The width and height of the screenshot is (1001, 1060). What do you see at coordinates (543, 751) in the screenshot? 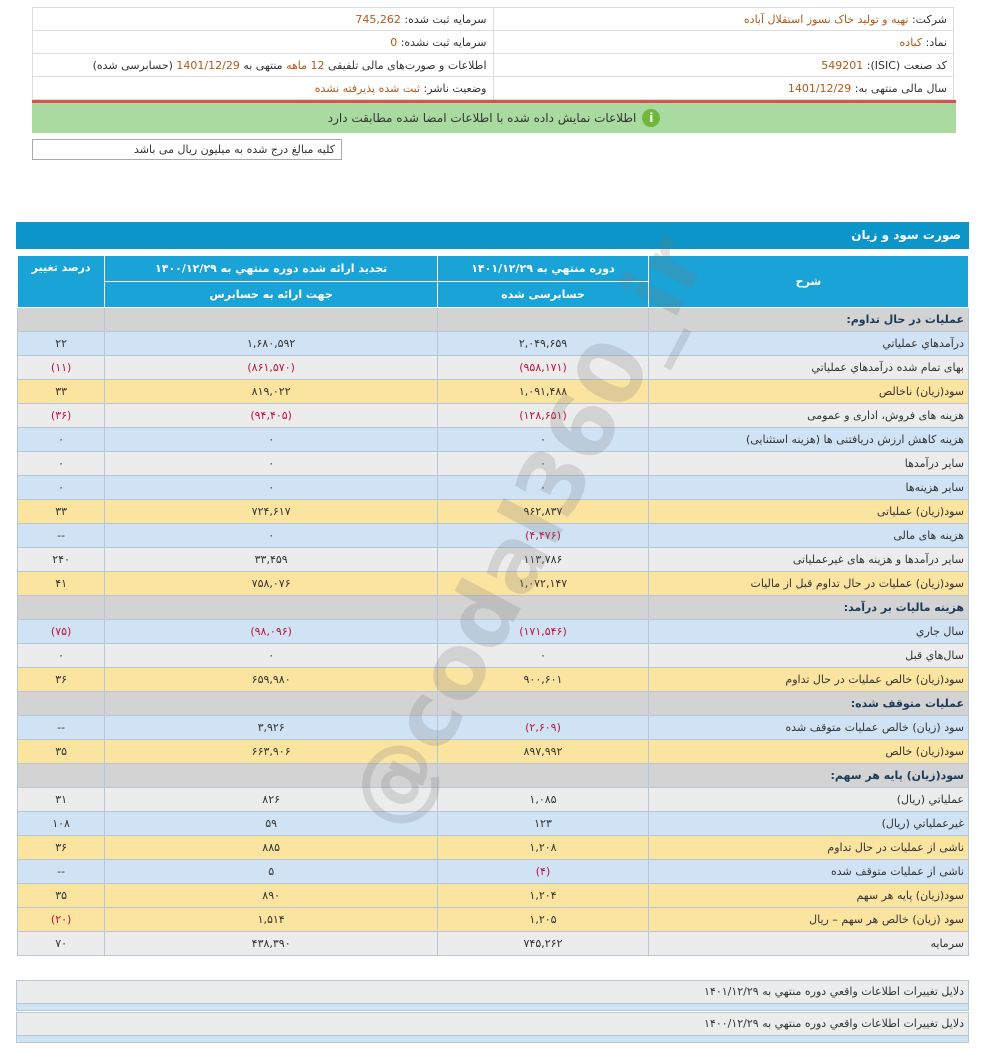
I see `row-current-value: ۸۹۷,۹۹۲` at bounding box center [543, 751].